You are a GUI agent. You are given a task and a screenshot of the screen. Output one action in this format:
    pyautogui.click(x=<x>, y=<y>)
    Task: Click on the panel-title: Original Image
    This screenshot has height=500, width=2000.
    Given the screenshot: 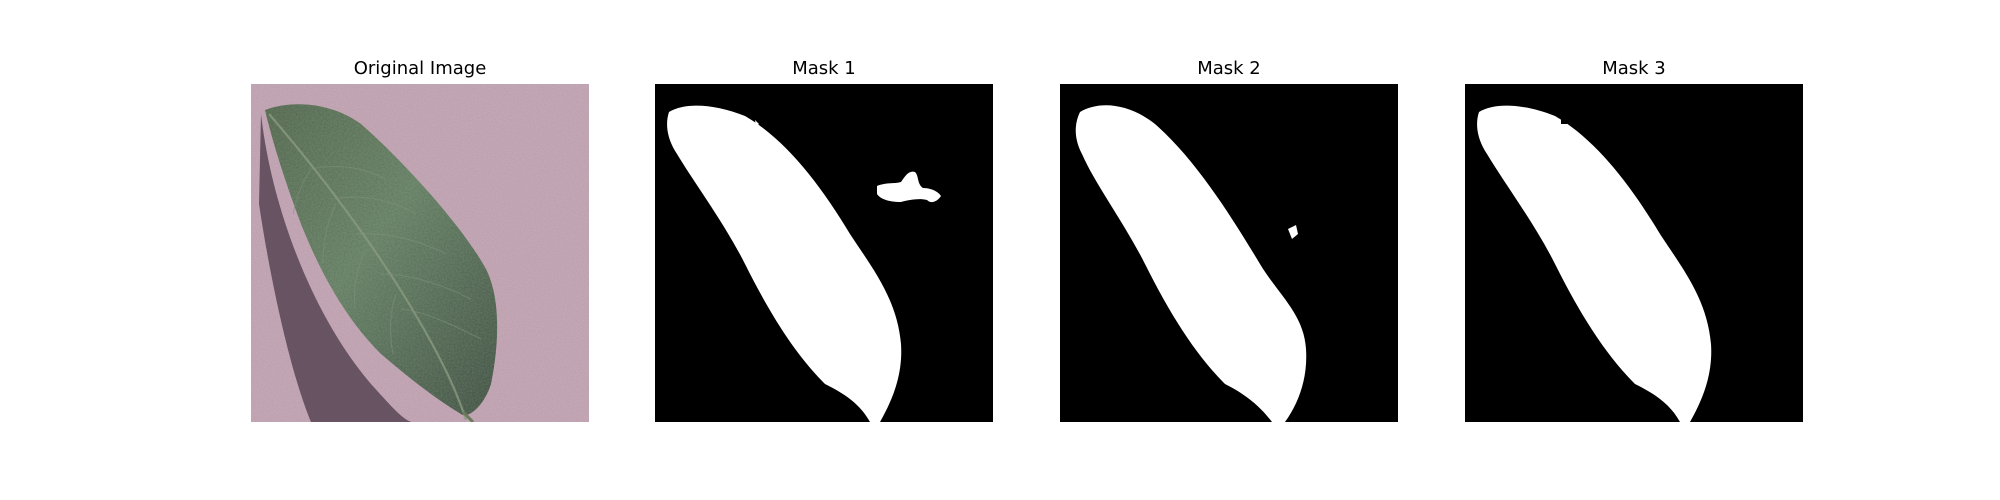 What is the action you would take?
    pyautogui.click(x=420, y=68)
    